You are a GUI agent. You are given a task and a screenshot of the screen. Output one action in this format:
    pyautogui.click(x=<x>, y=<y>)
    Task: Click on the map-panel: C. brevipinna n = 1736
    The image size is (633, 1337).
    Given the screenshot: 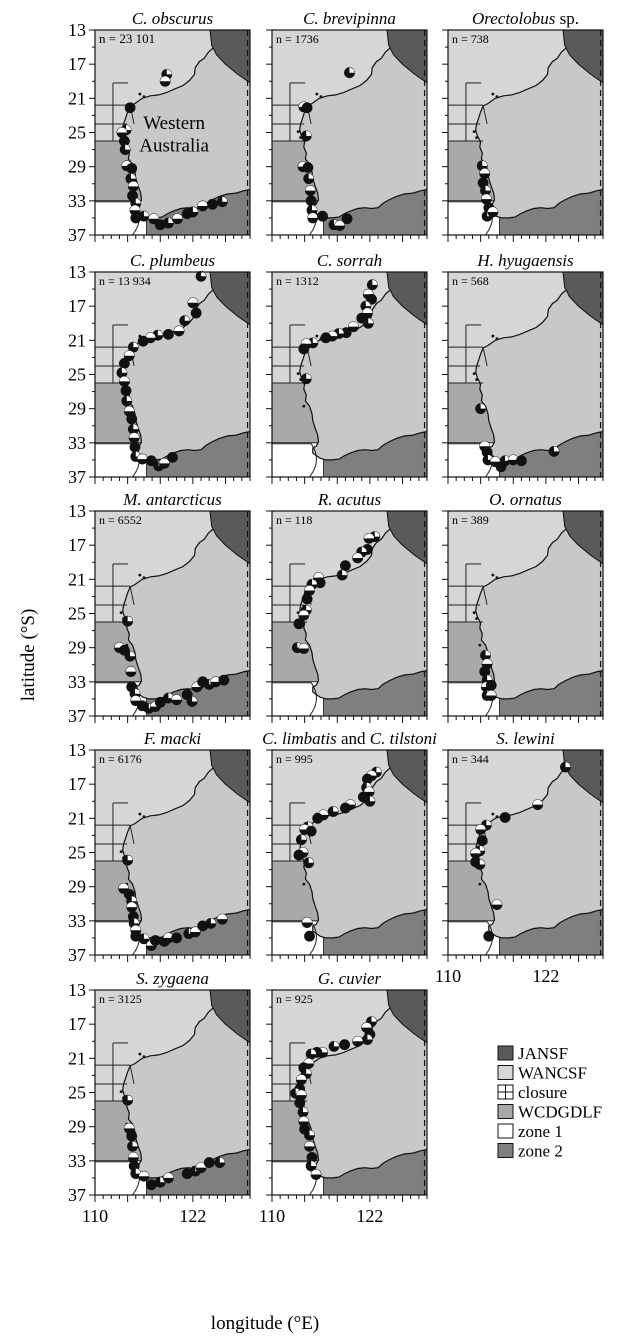 What is the action you would take?
    pyautogui.click(x=347, y=125)
    